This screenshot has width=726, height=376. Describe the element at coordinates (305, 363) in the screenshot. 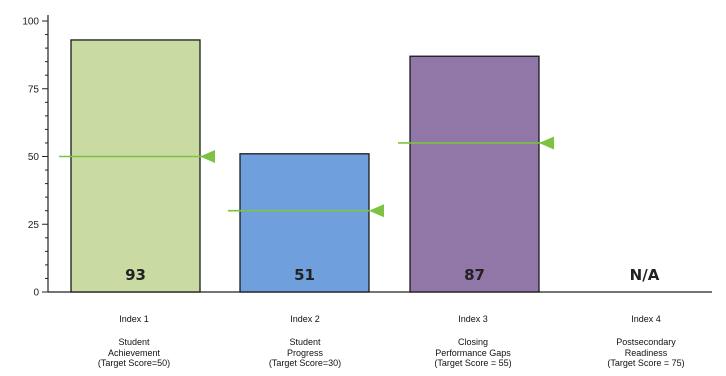

I see `category-label-line: (Target Score=30)` at that location.